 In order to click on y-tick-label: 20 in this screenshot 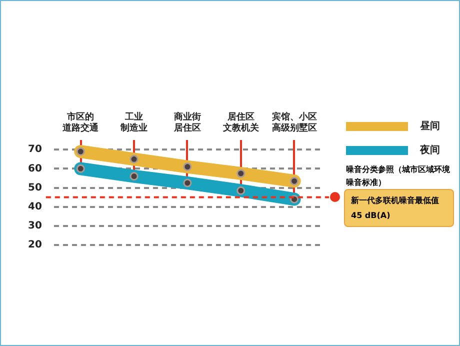, I will do `click(35, 245)`.